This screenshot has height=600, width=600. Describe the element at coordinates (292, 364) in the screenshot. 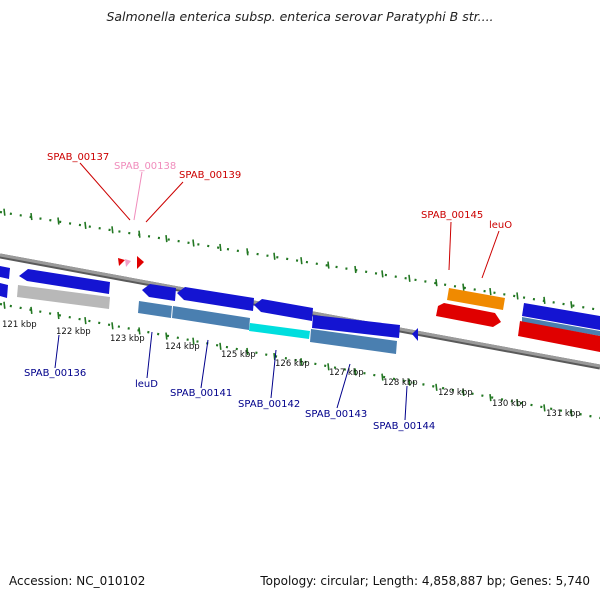

I see `tick-label: 126 kbp` at that location.